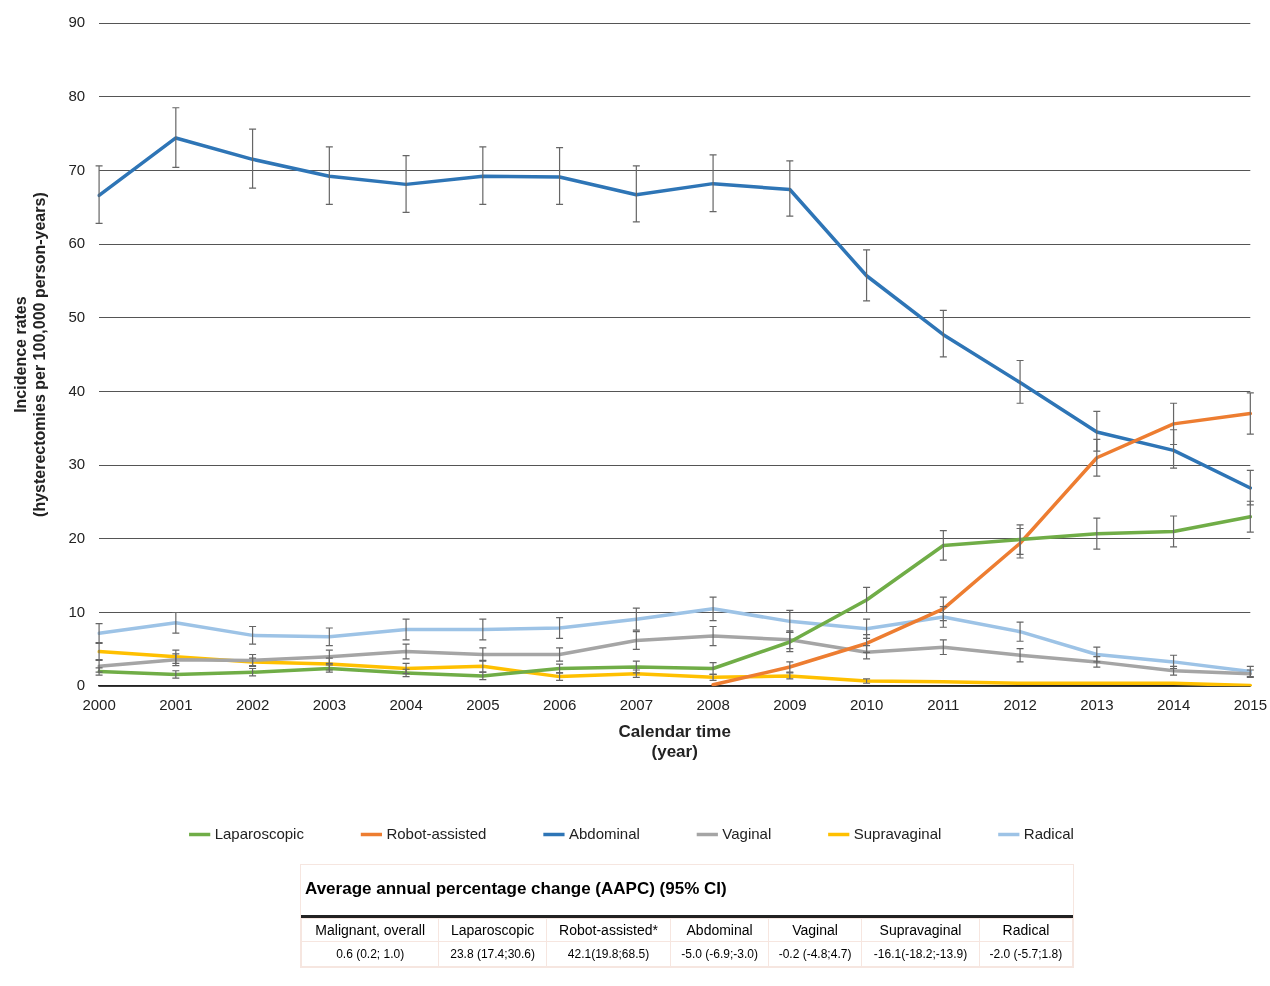  What do you see at coordinates (719, 930) in the screenshot?
I see `category-label: Abdominal` at bounding box center [719, 930].